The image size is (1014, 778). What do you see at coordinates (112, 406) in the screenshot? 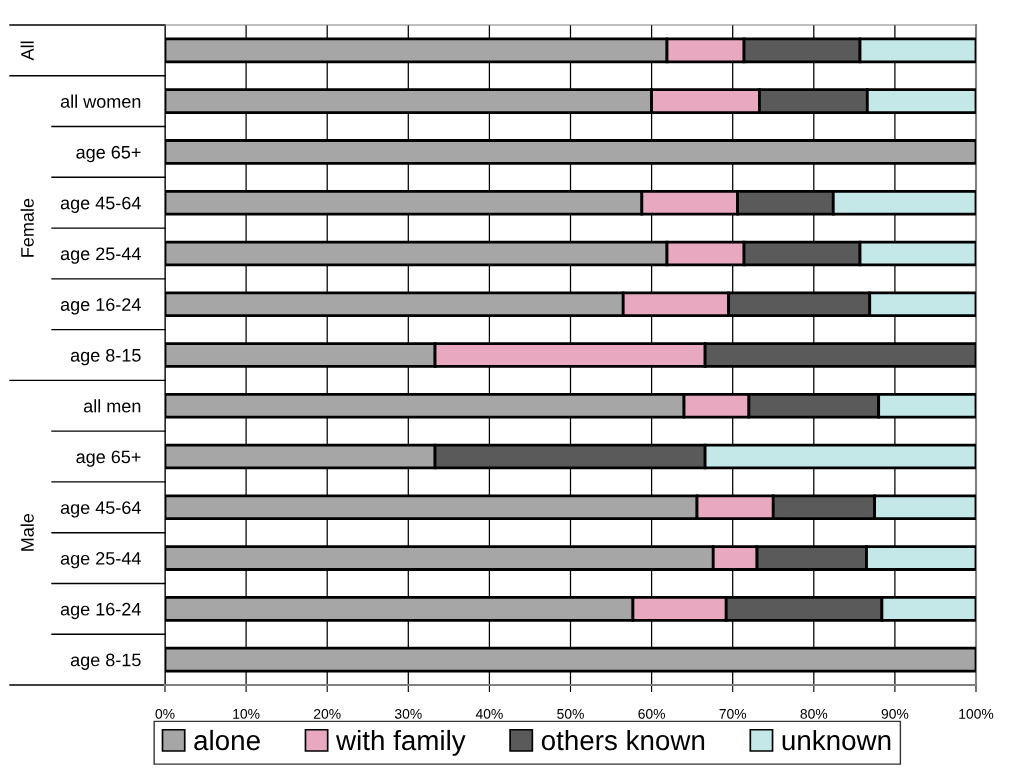
I see `y-tick-label: all men` at bounding box center [112, 406].